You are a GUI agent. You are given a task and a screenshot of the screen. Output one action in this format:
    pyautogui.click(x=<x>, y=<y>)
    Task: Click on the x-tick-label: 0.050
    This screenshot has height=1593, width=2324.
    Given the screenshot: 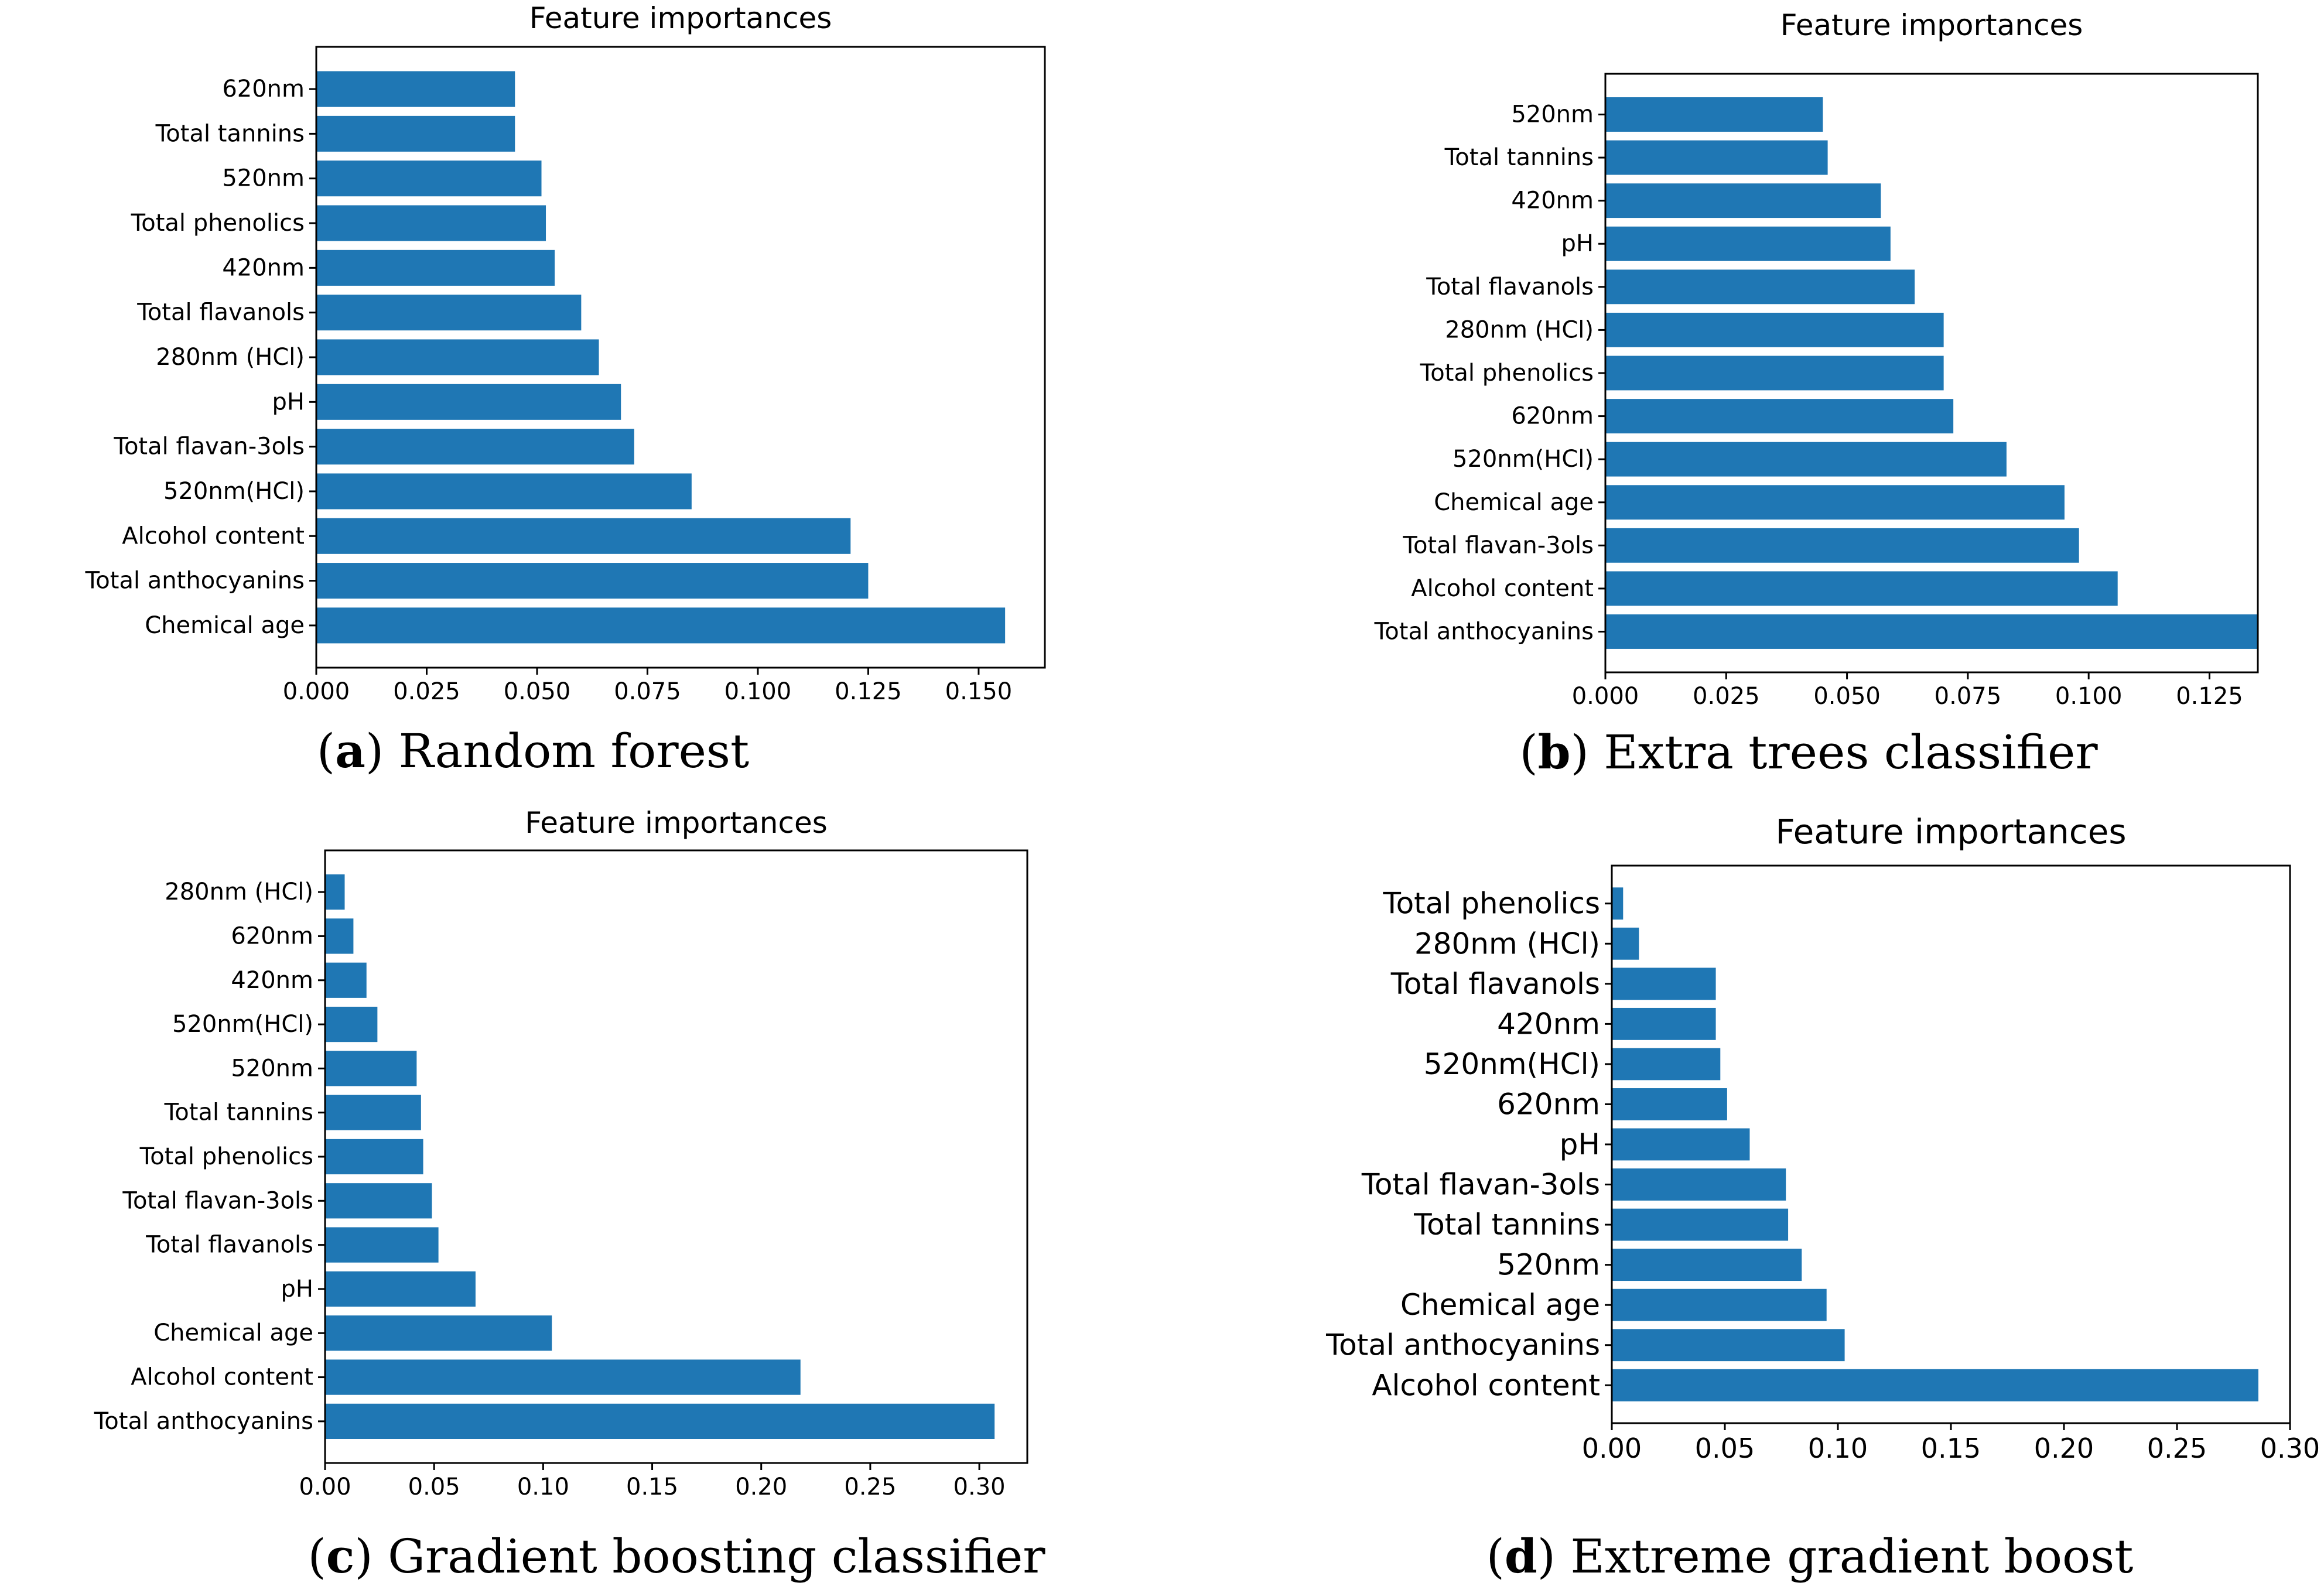 What is the action you would take?
    pyautogui.click(x=1847, y=697)
    